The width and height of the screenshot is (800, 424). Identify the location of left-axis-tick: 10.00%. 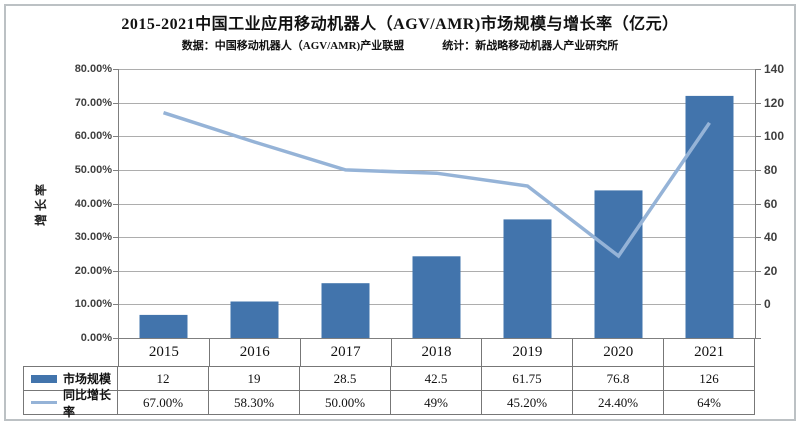
(93, 304).